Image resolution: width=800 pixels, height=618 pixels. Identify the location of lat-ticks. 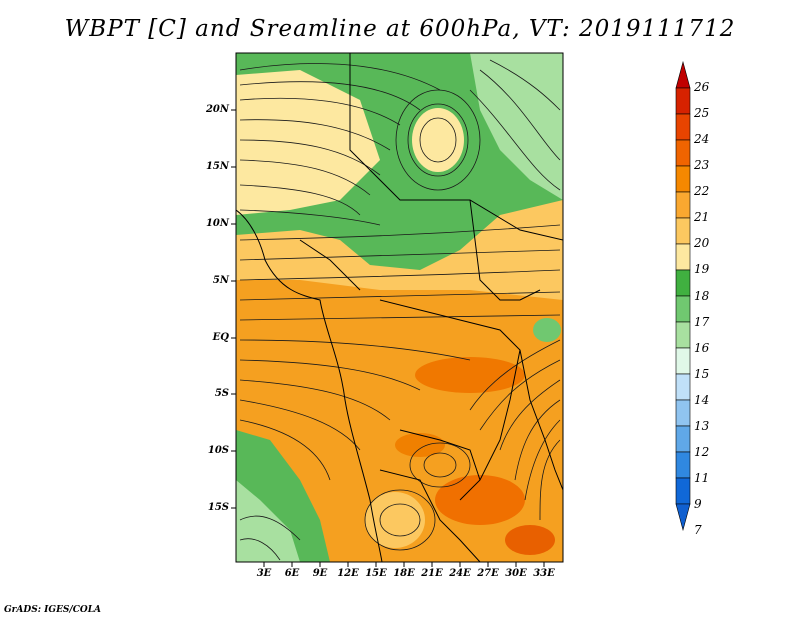
(233, 309).